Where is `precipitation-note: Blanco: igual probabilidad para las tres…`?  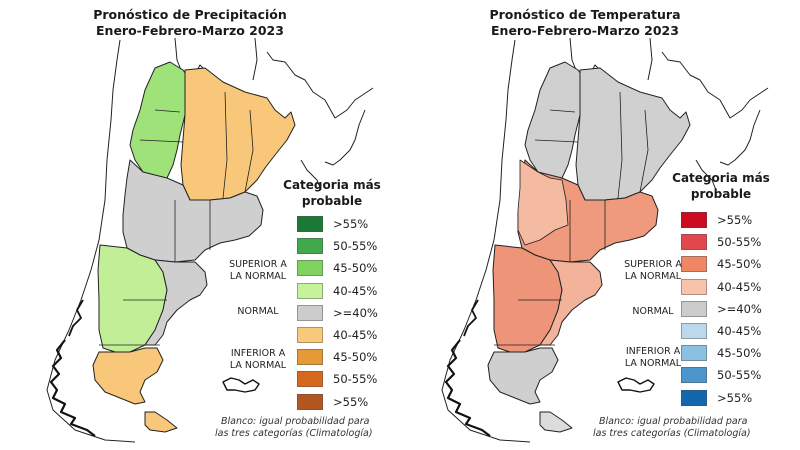
precipitation-note: Blanco: igual probabilidad para las tres… is located at coordinates (294, 428).